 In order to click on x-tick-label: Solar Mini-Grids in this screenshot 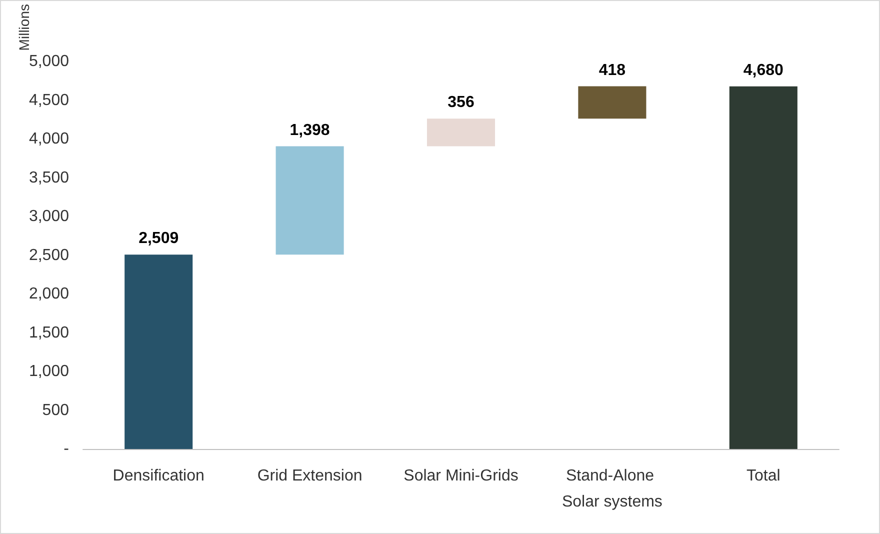, I will do `click(461, 476)`.